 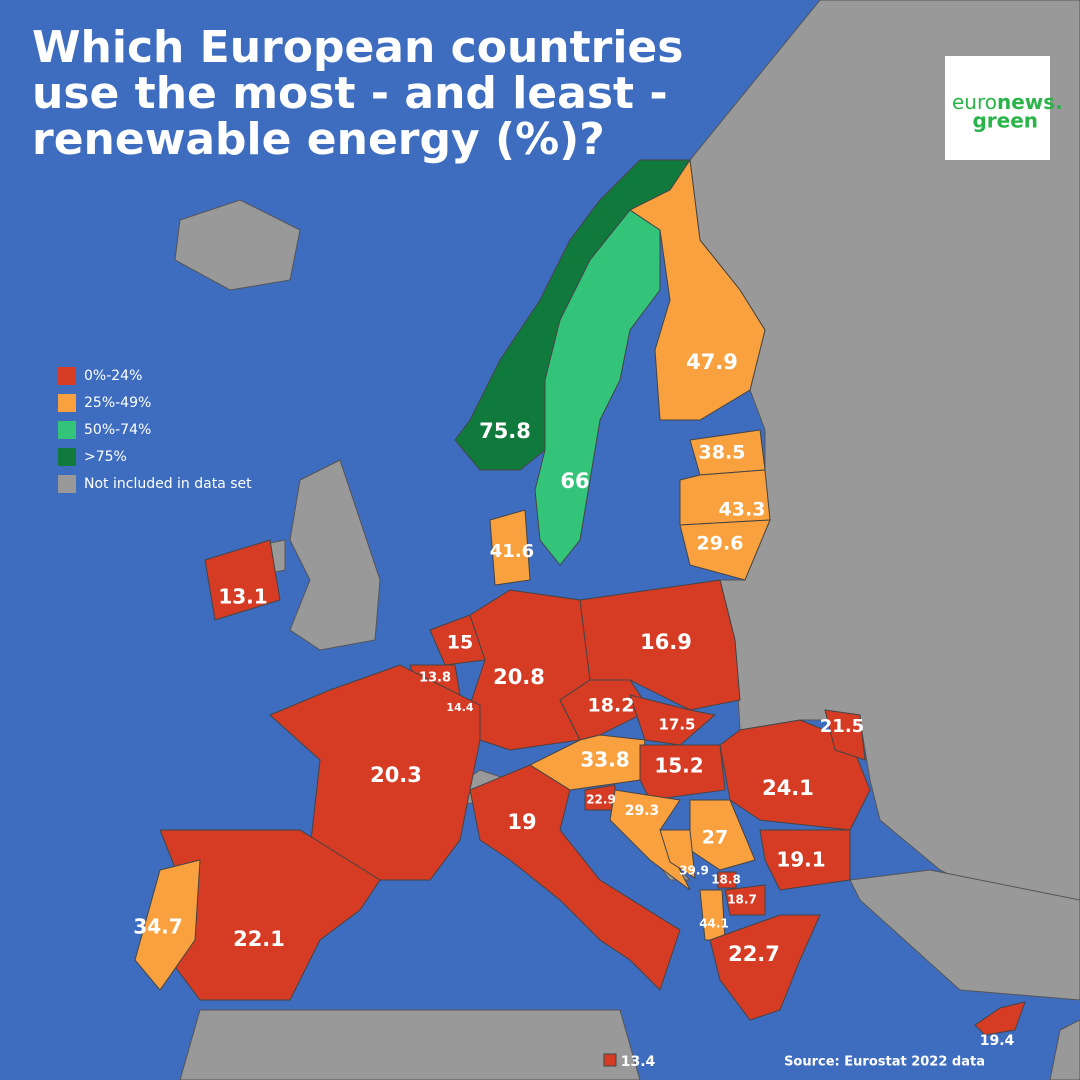 I want to click on logo: euronews. green, so click(x=1004, y=108).